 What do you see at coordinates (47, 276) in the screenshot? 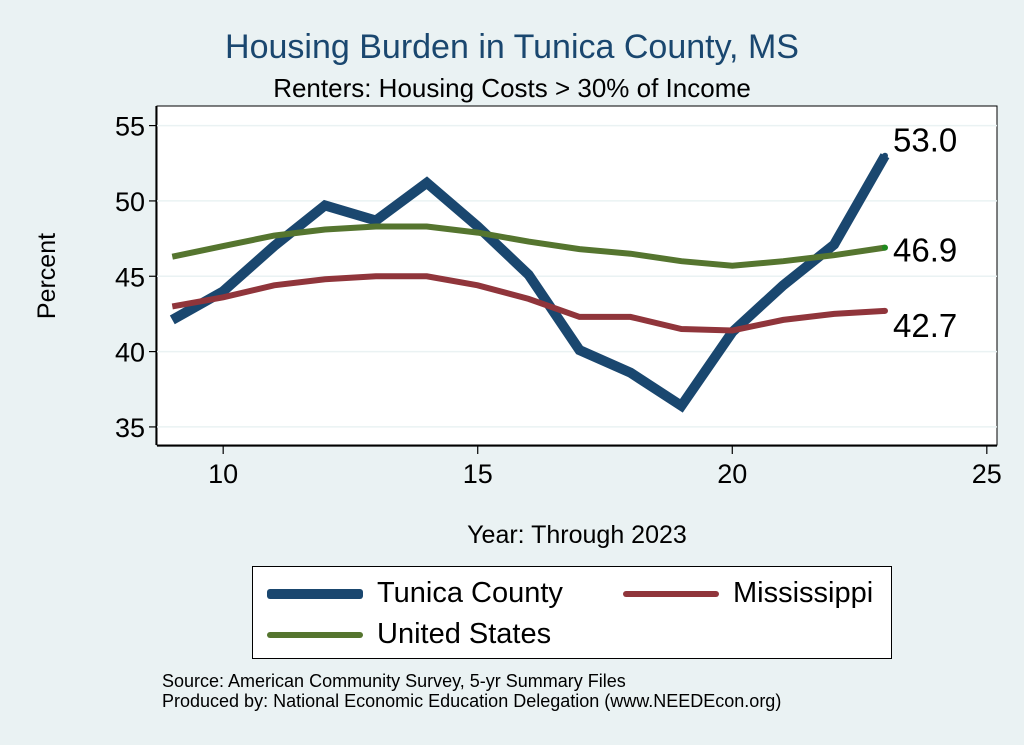
I see `y-axis-title: Percent` at bounding box center [47, 276].